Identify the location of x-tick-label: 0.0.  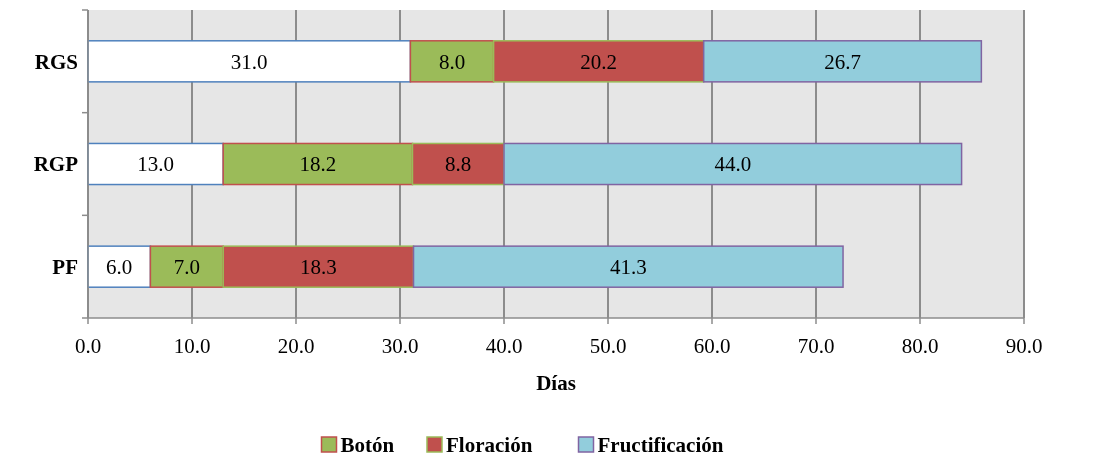
(88, 346).